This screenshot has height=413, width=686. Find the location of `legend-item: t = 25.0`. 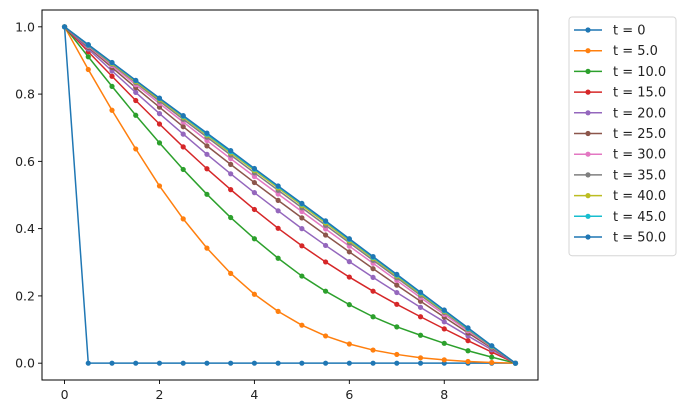

legend-item: t = 25.0 is located at coordinates (620, 134).